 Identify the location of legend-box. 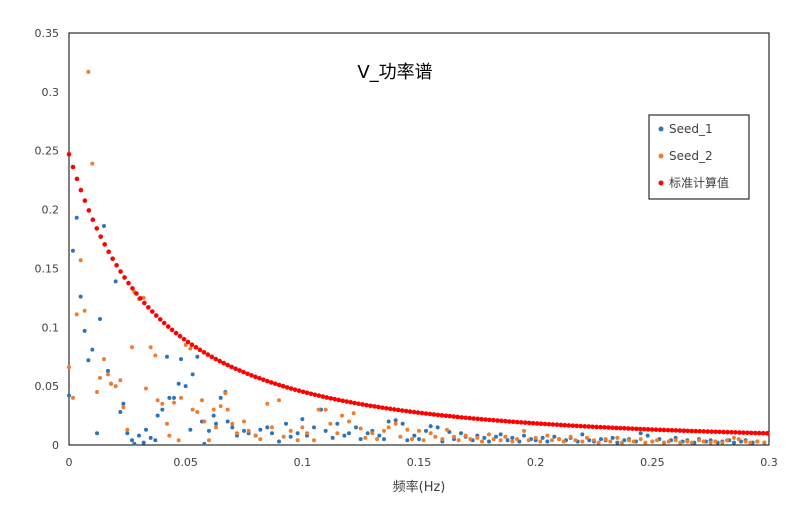
(699, 157).